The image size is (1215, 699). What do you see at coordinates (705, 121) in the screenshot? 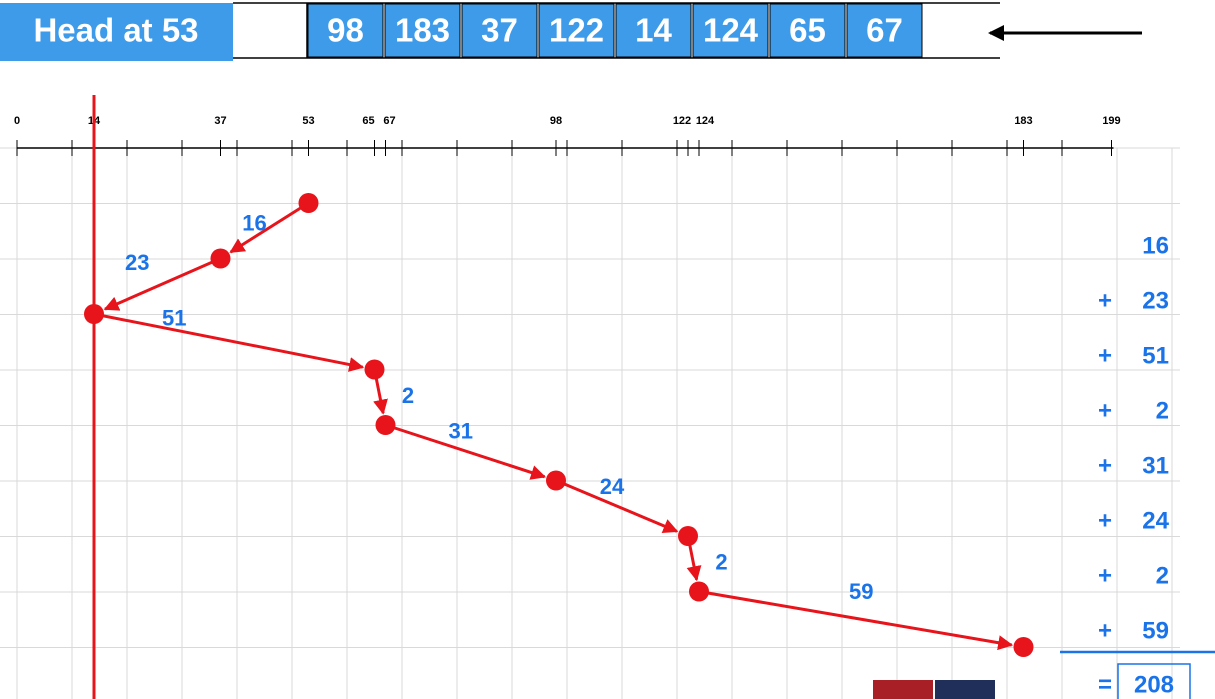
I see `axis-tick-label: 124` at bounding box center [705, 121].